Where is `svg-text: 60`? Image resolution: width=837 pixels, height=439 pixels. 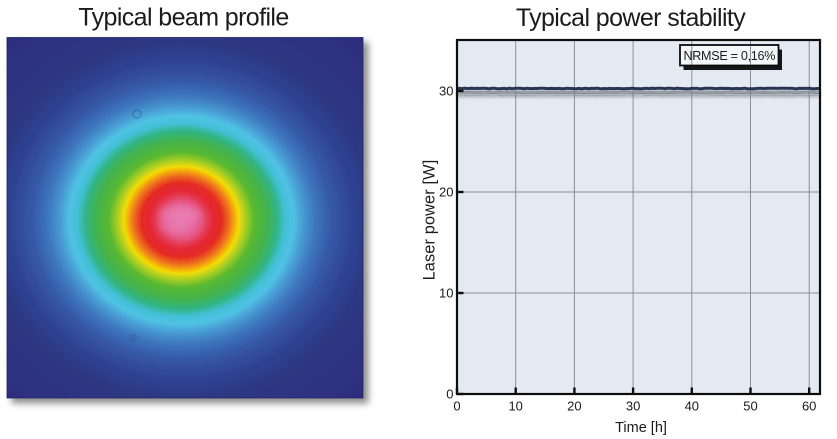
svg-text: 60 is located at coordinates (809, 406).